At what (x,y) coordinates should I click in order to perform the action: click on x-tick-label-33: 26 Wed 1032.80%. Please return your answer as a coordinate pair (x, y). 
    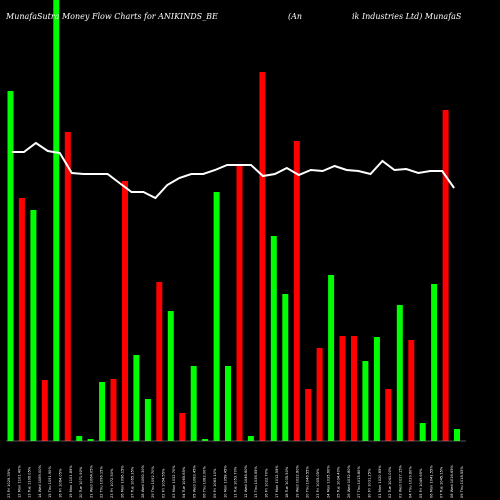
    Looking at the image, I should click on (349, 481).